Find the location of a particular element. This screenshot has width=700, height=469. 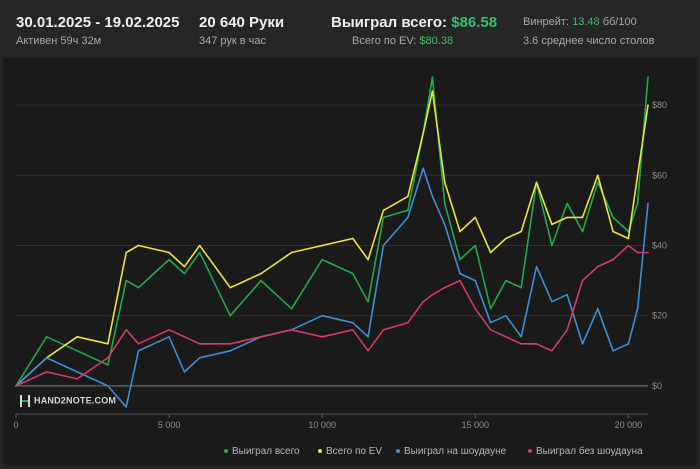

legend-item: Выиграл без шоудауна is located at coordinates (585, 451).